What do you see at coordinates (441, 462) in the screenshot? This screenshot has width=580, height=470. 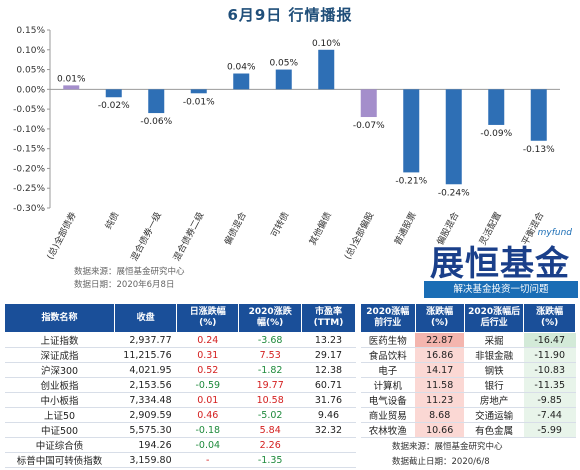 I see `industry-date: 数据截止日期：2020/6/8` at bounding box center [441, 462].